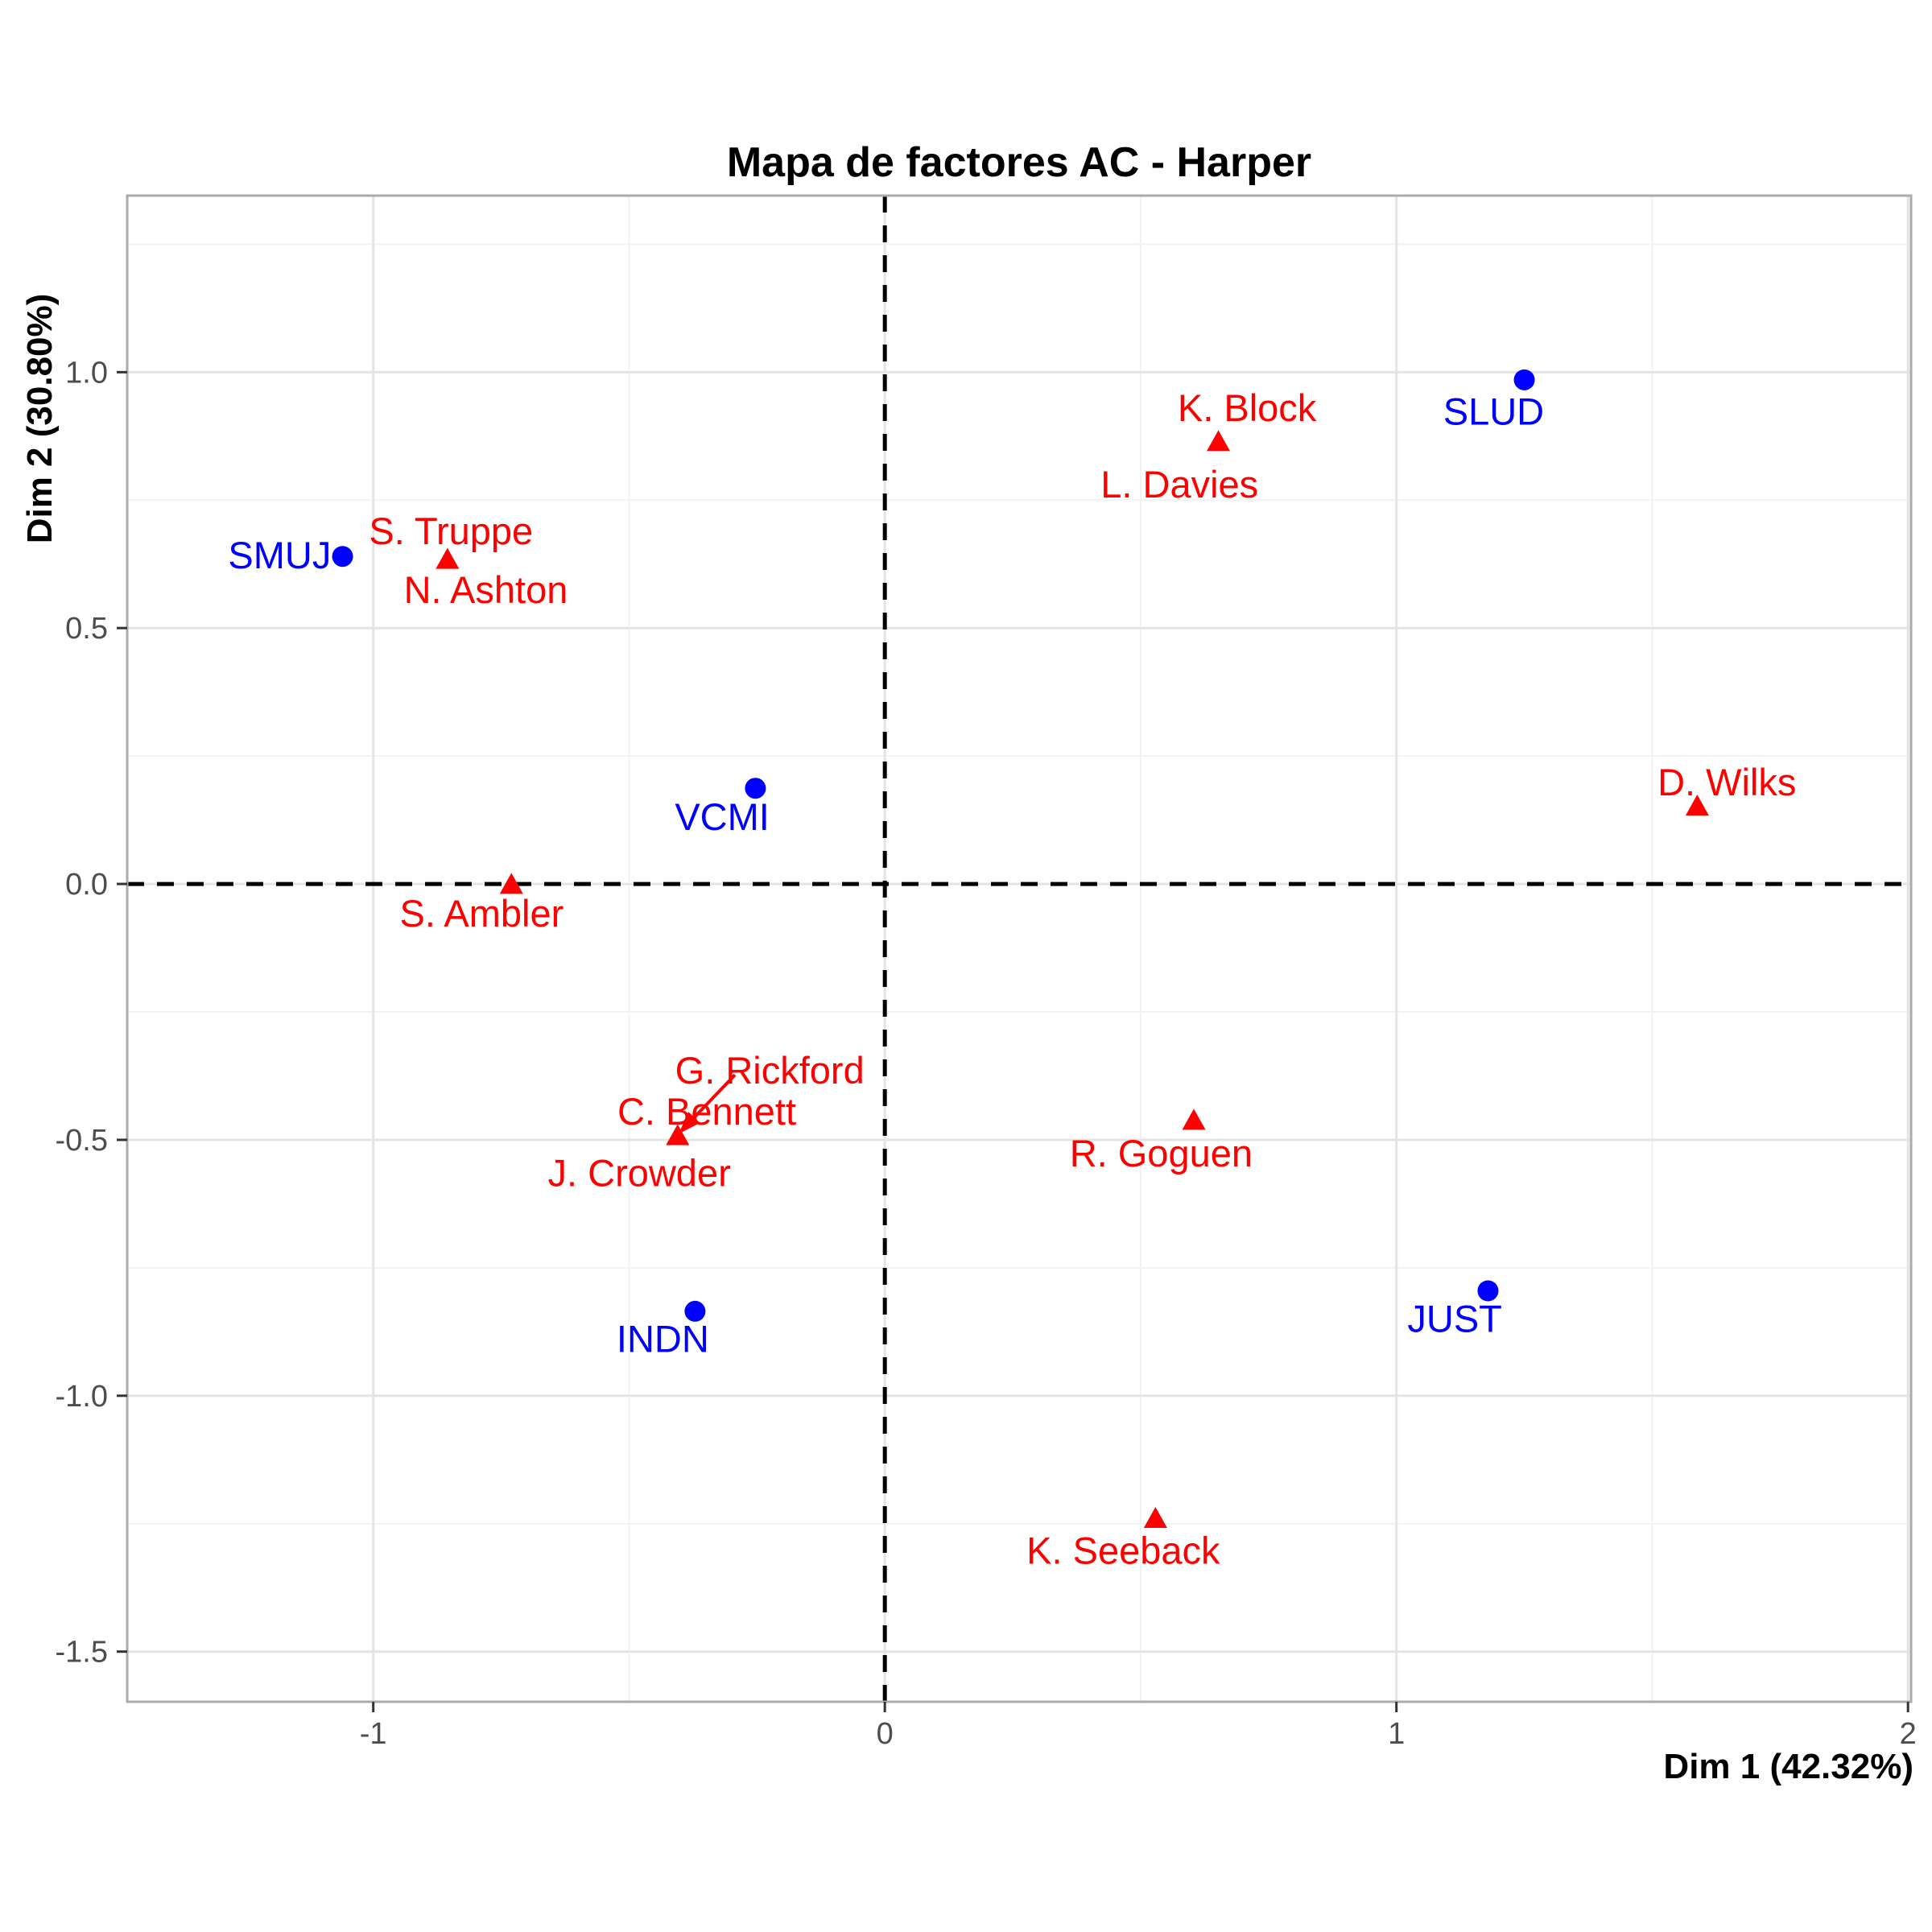  Describe the element at coordinates (511, 884) in the screenshot. I see `data-point-s-ambler` at that location.